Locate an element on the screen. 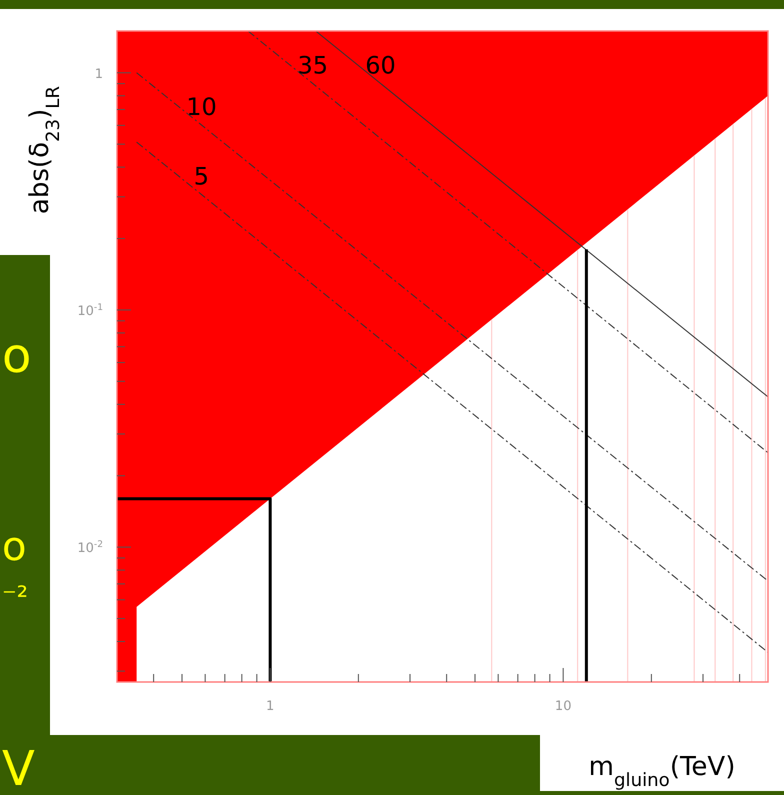 The width and height of the screenshot is (784, 795). series-label: 35 is located at coordinates (312, 65).